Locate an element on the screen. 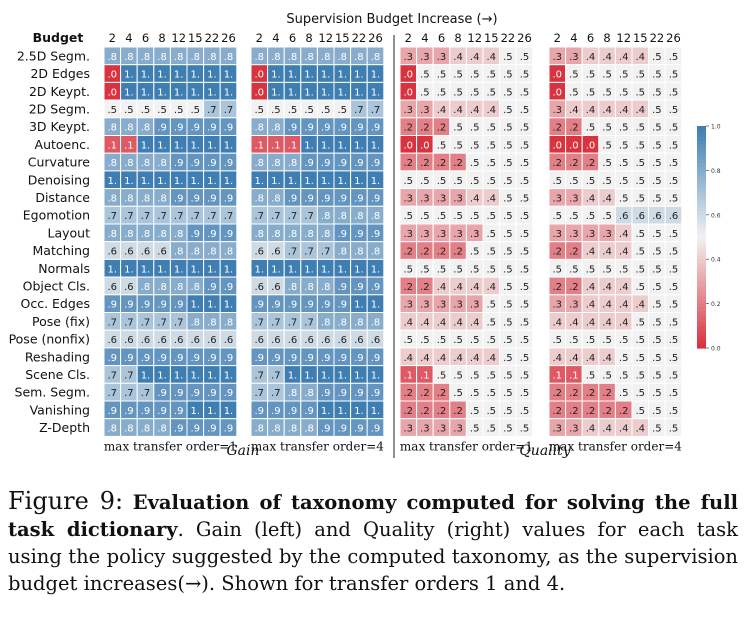 The height and width of the screenshot is (621, 747). budget-tick-label: 26 is located at coordinates (673, 38).